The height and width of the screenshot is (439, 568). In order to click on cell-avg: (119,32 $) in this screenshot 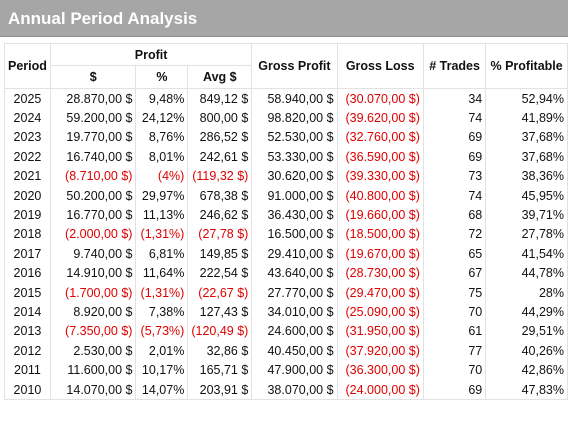, I will do `click(220, 176)`.